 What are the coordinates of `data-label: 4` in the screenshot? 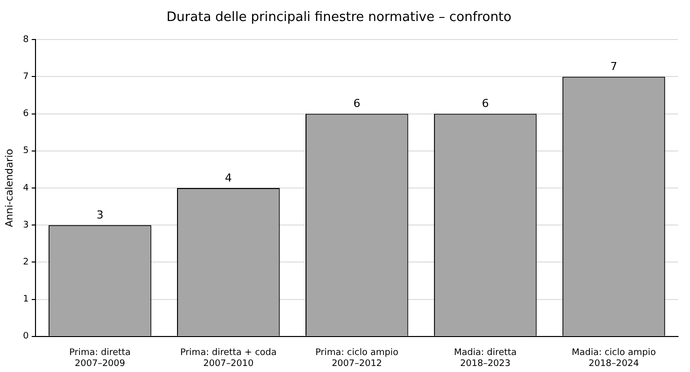 It's located at (228, 177).